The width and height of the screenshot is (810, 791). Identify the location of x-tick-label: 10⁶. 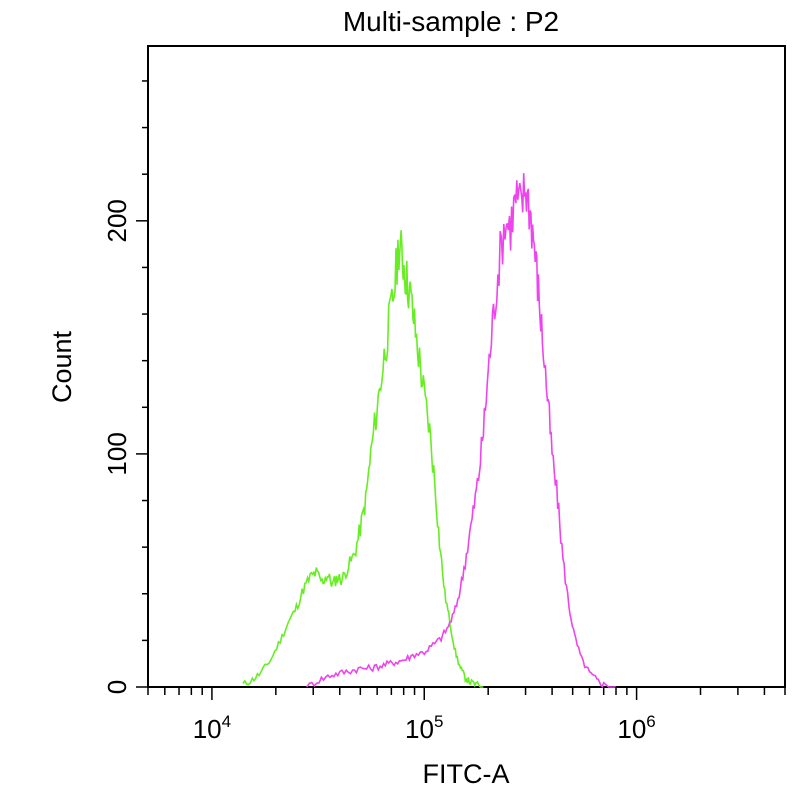
(636, 728).